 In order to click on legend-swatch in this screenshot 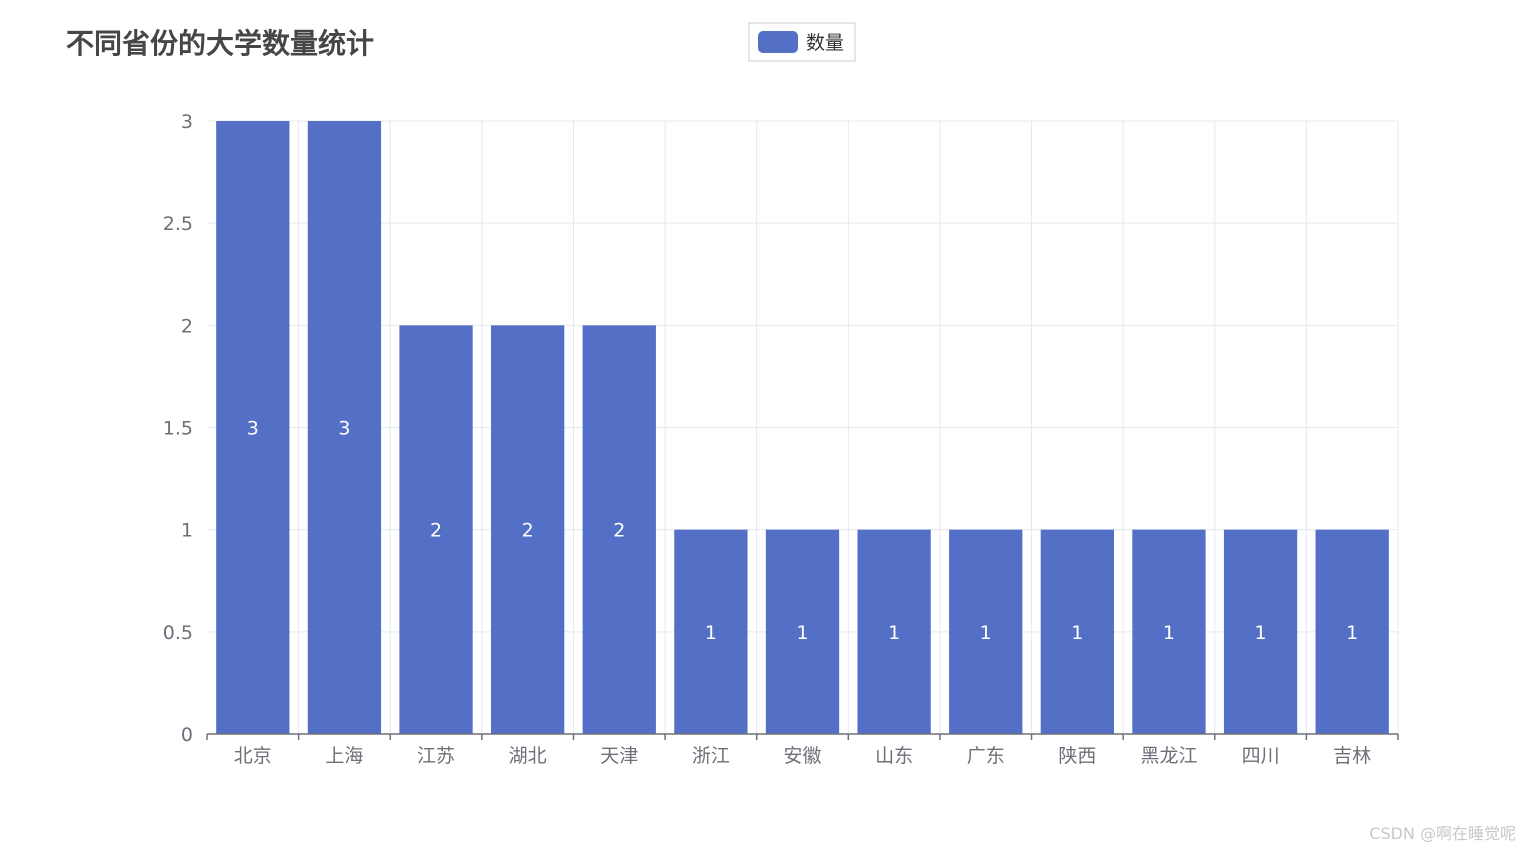, I will do `click(778, 42)`.